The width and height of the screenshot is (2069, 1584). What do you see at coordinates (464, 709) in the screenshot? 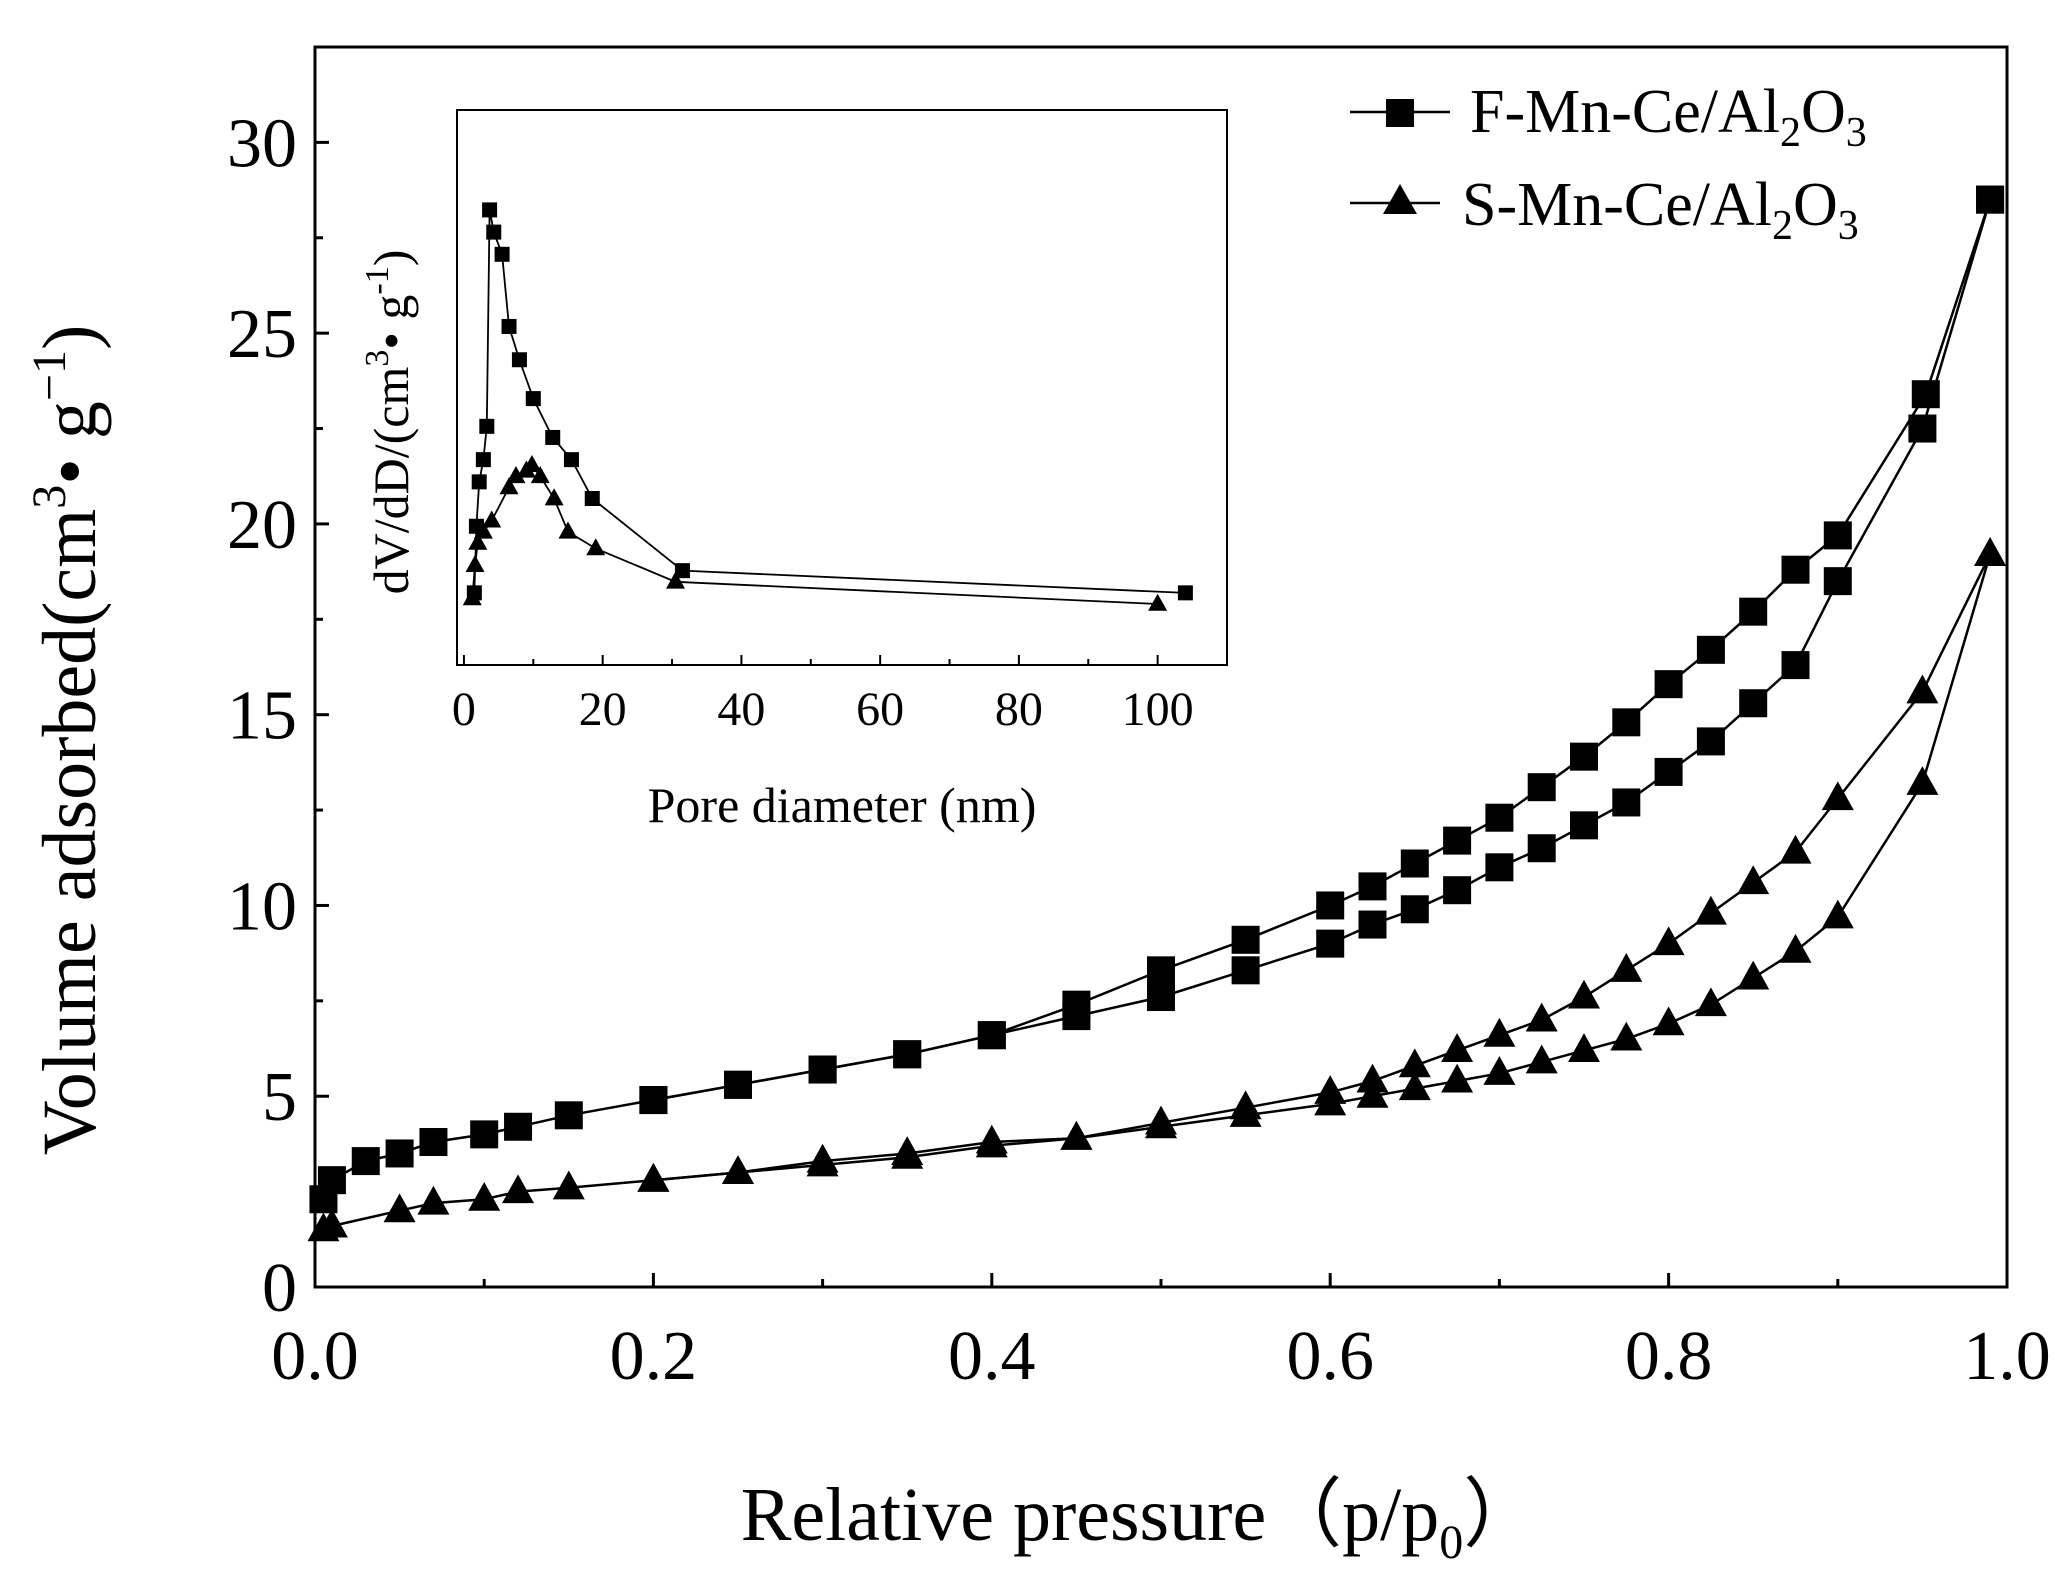
I see `inset-x-tick-label: 0` at bounding box center [464, 709].